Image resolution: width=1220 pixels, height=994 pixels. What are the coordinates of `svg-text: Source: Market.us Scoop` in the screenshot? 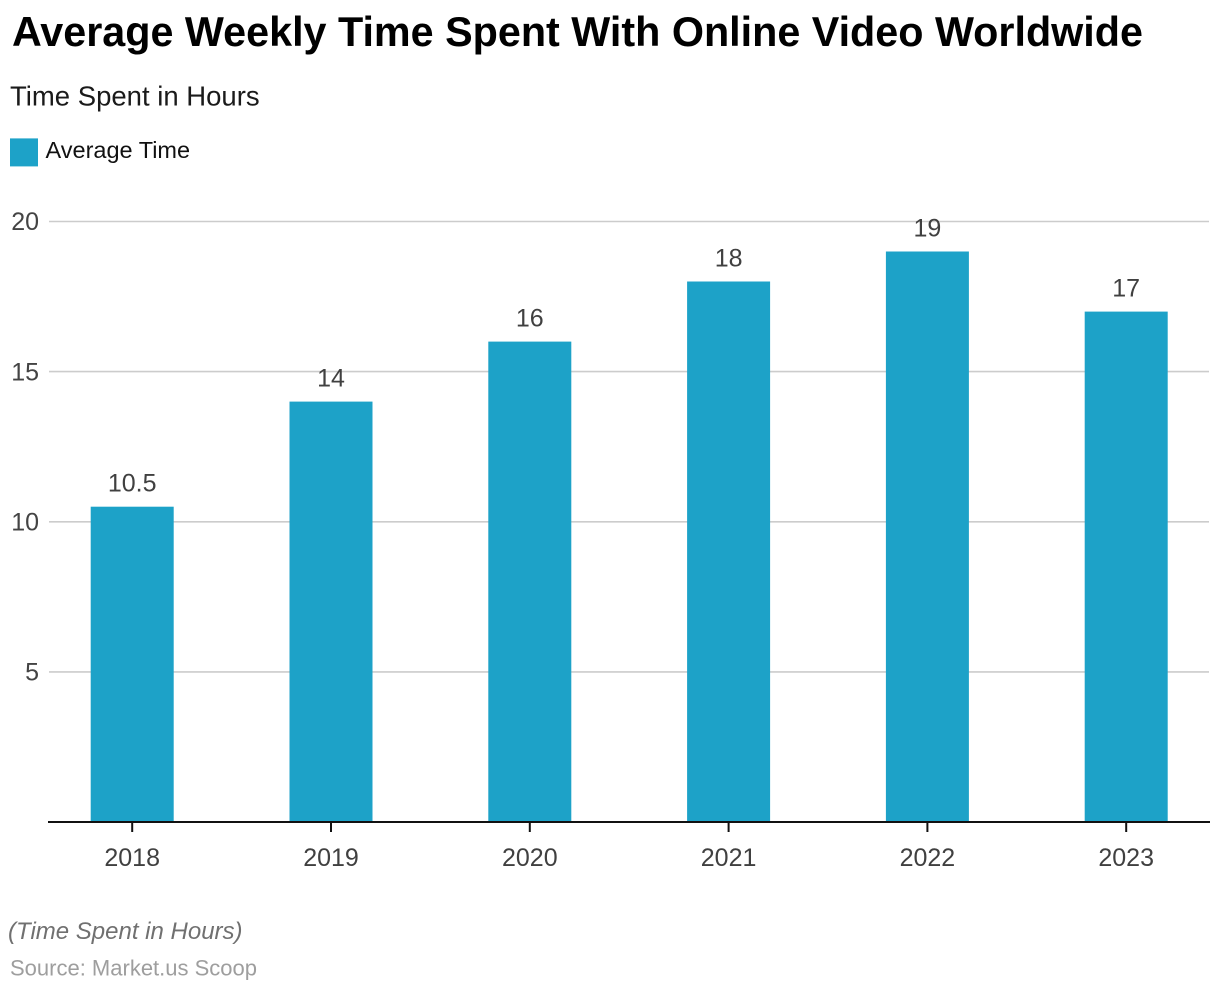 It's located at (133, 968).